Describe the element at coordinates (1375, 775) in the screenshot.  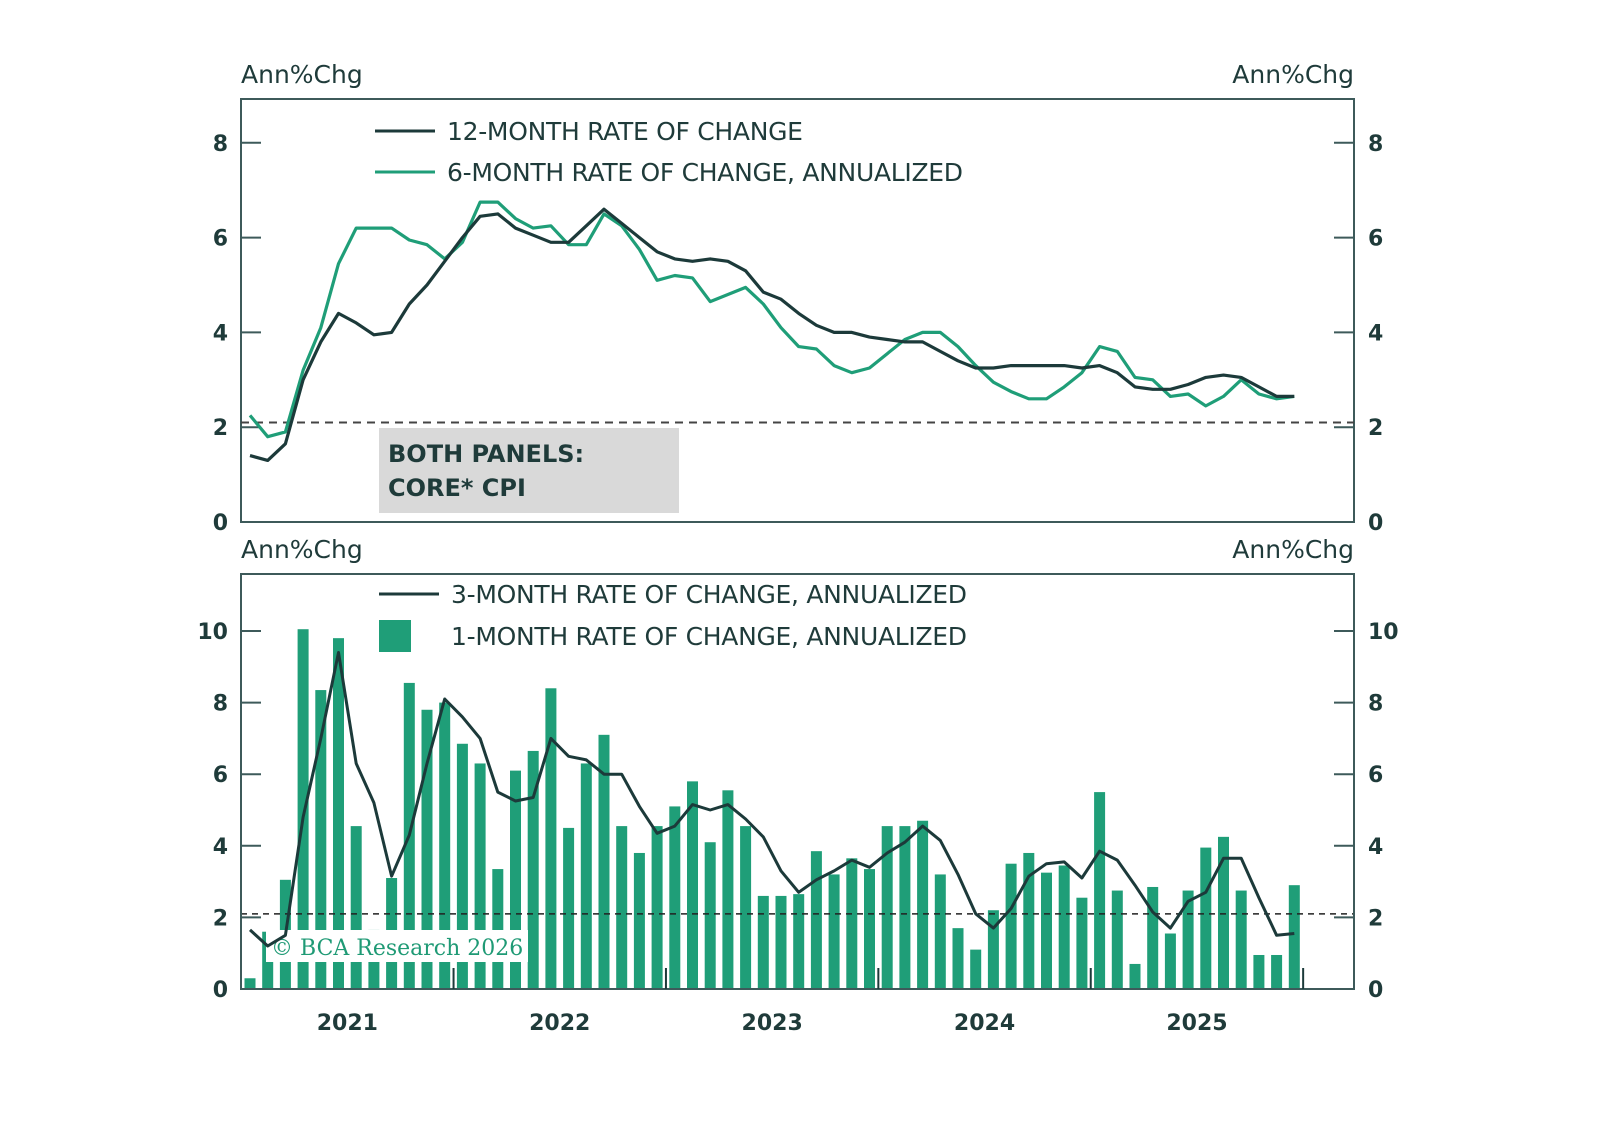
I see `bottom-right-tick-label: 6` at that location.